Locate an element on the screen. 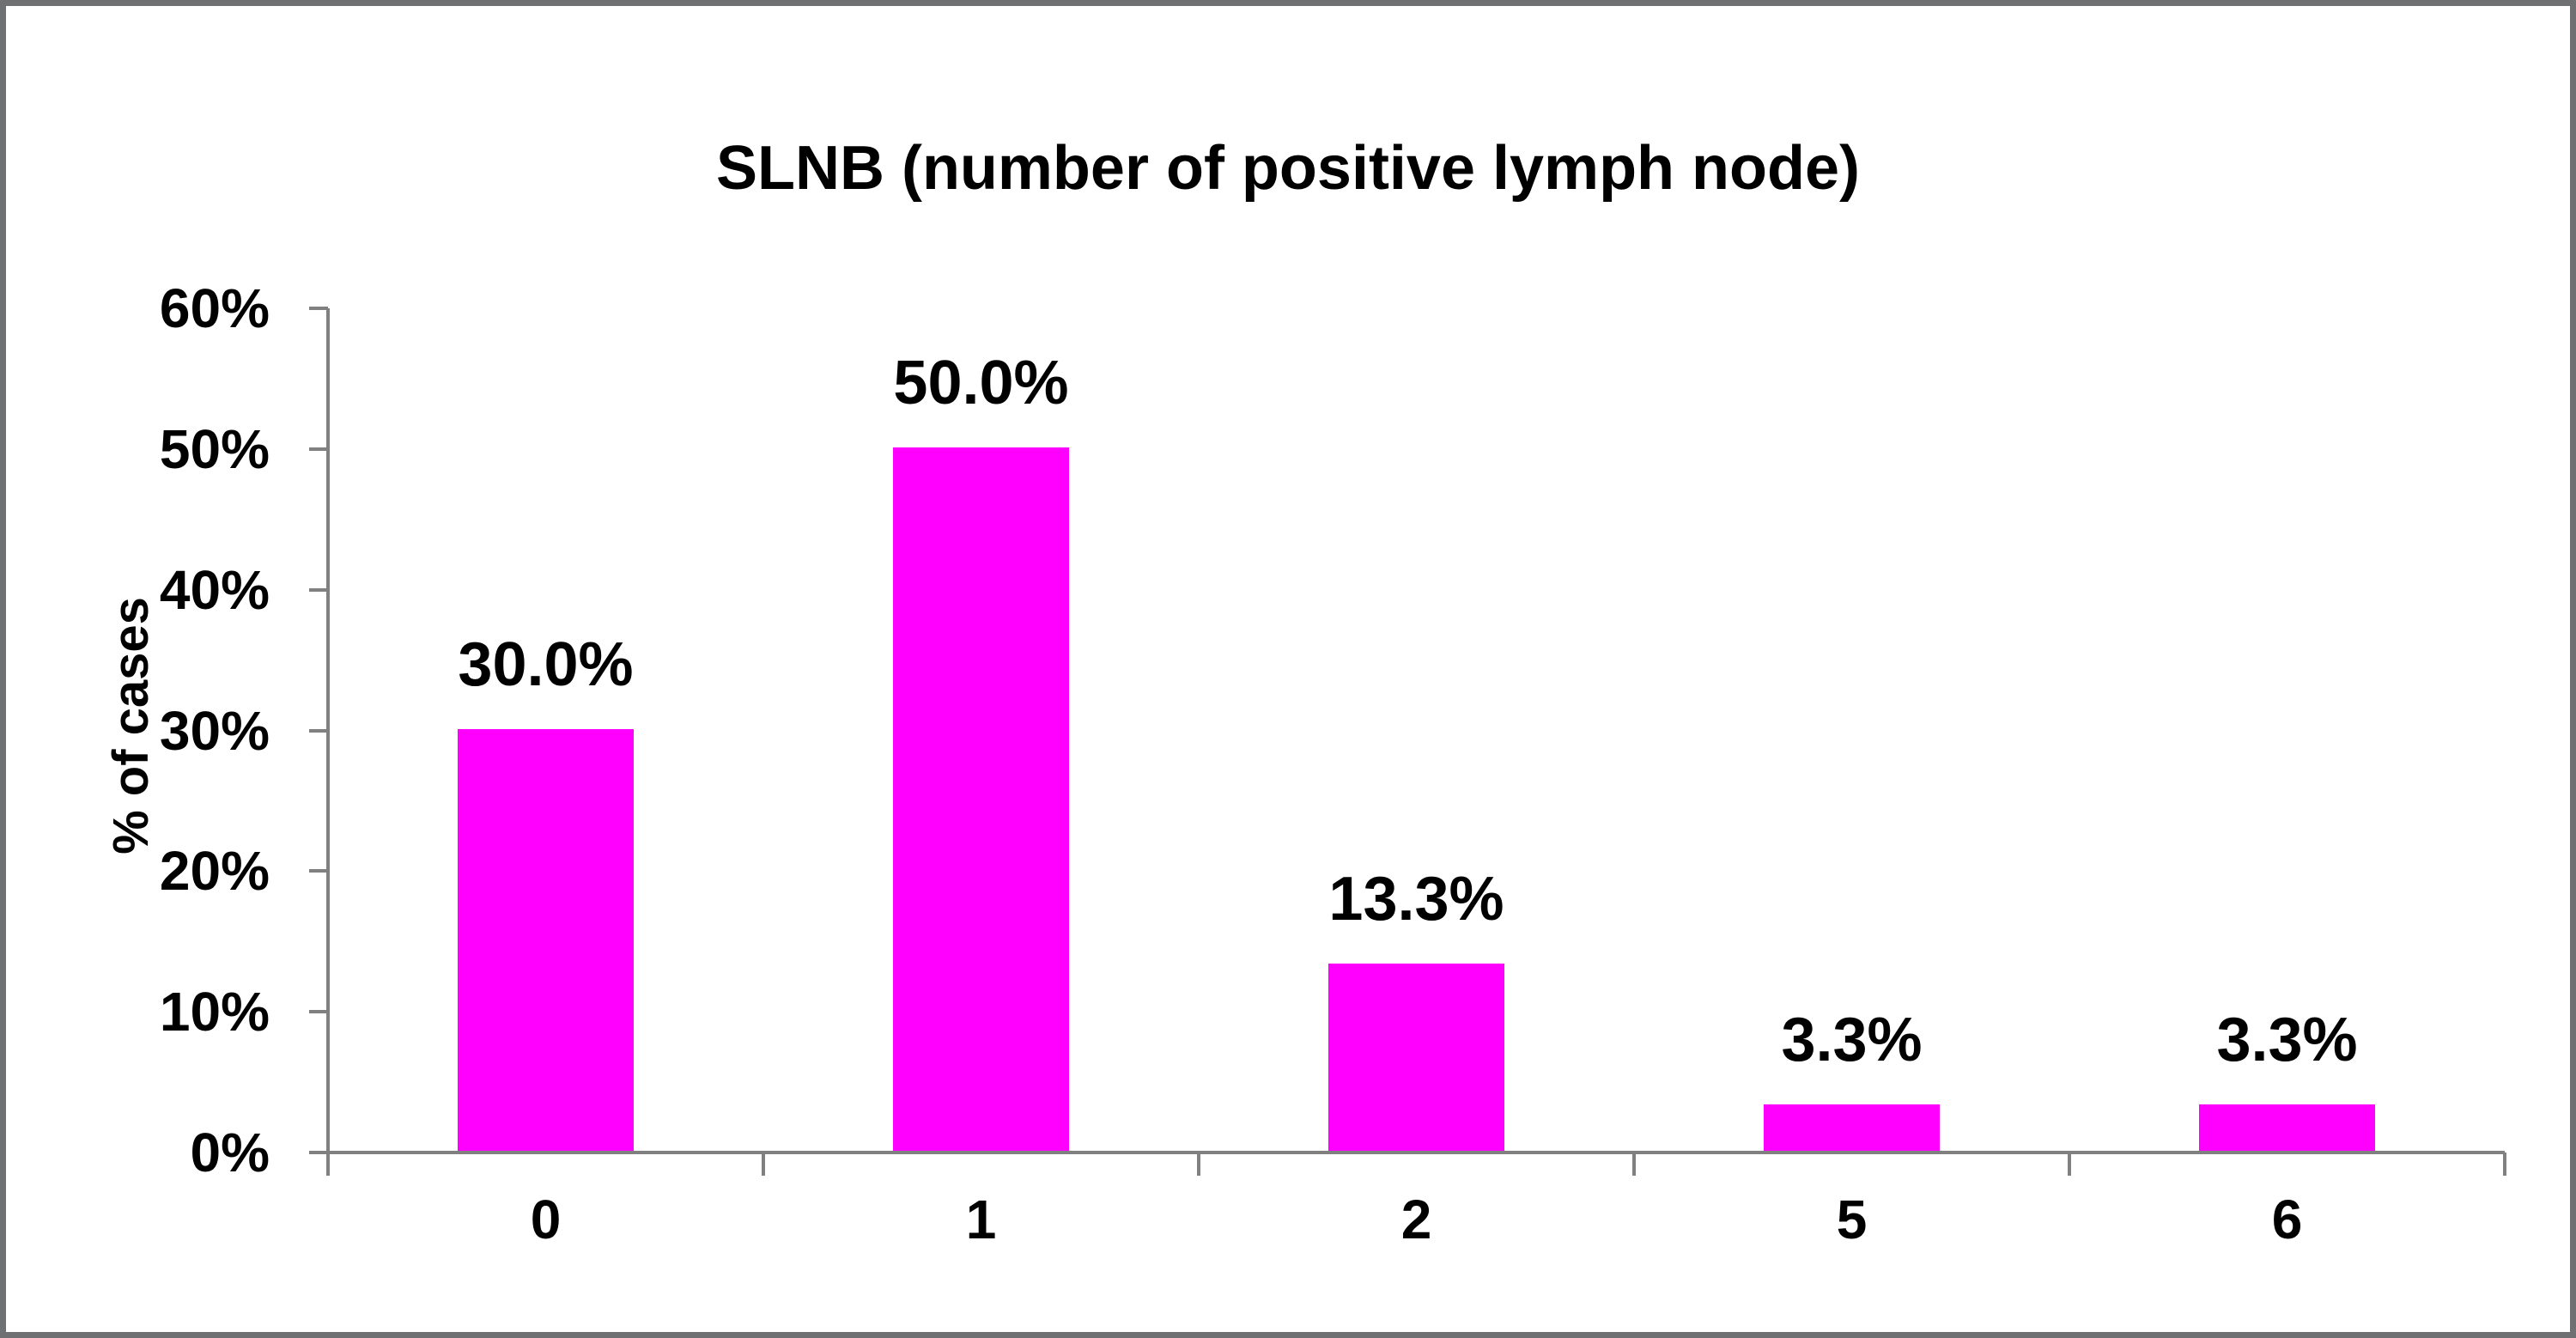 The image size is (2576, 1338). y-tick-label: 60% is located at coordinates (214, 308).